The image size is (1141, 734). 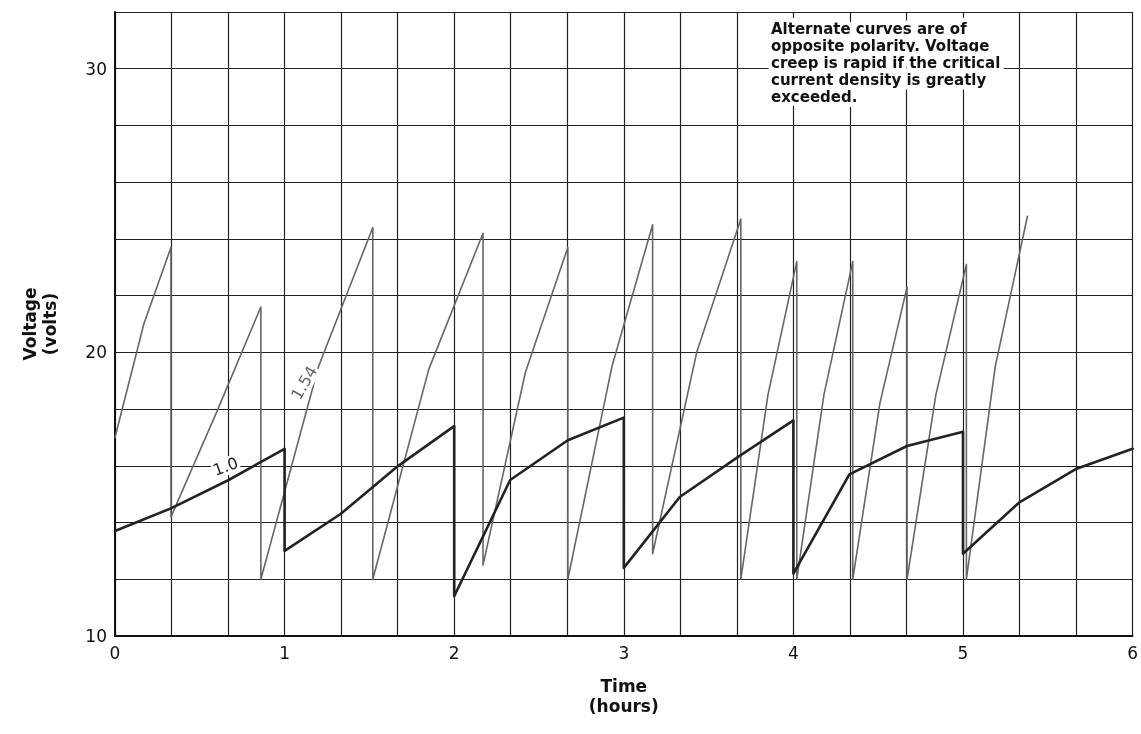 I want to click on y-axis-title: Voltage (volts), so click(x=40, y=324).